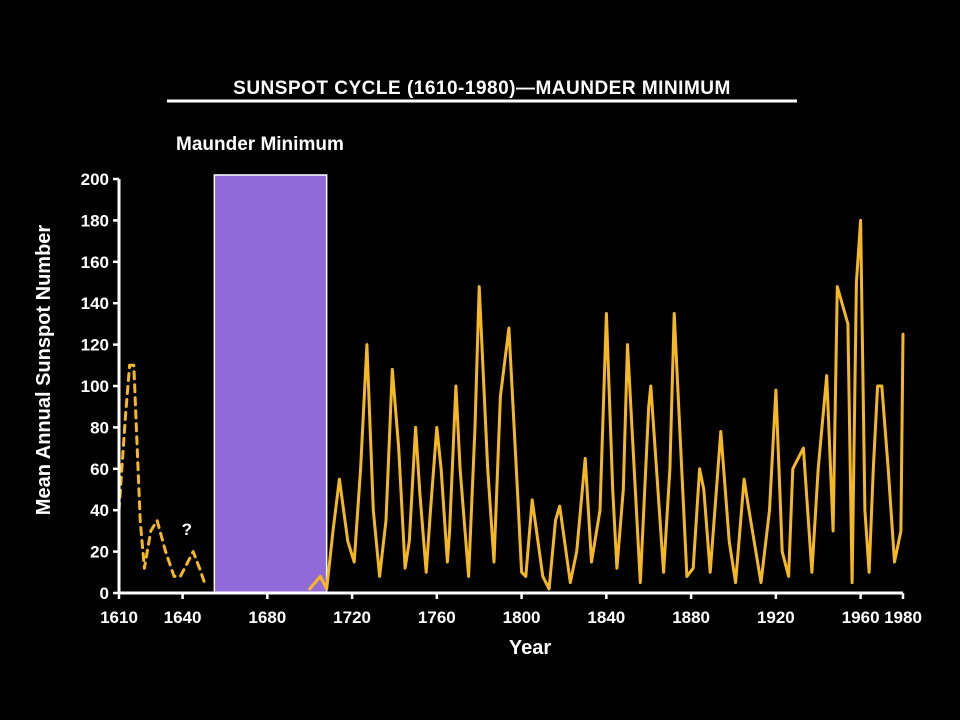 This screenshot has height=720, width=960. I want to click on y-tick-label: 160, so click(95, 262).